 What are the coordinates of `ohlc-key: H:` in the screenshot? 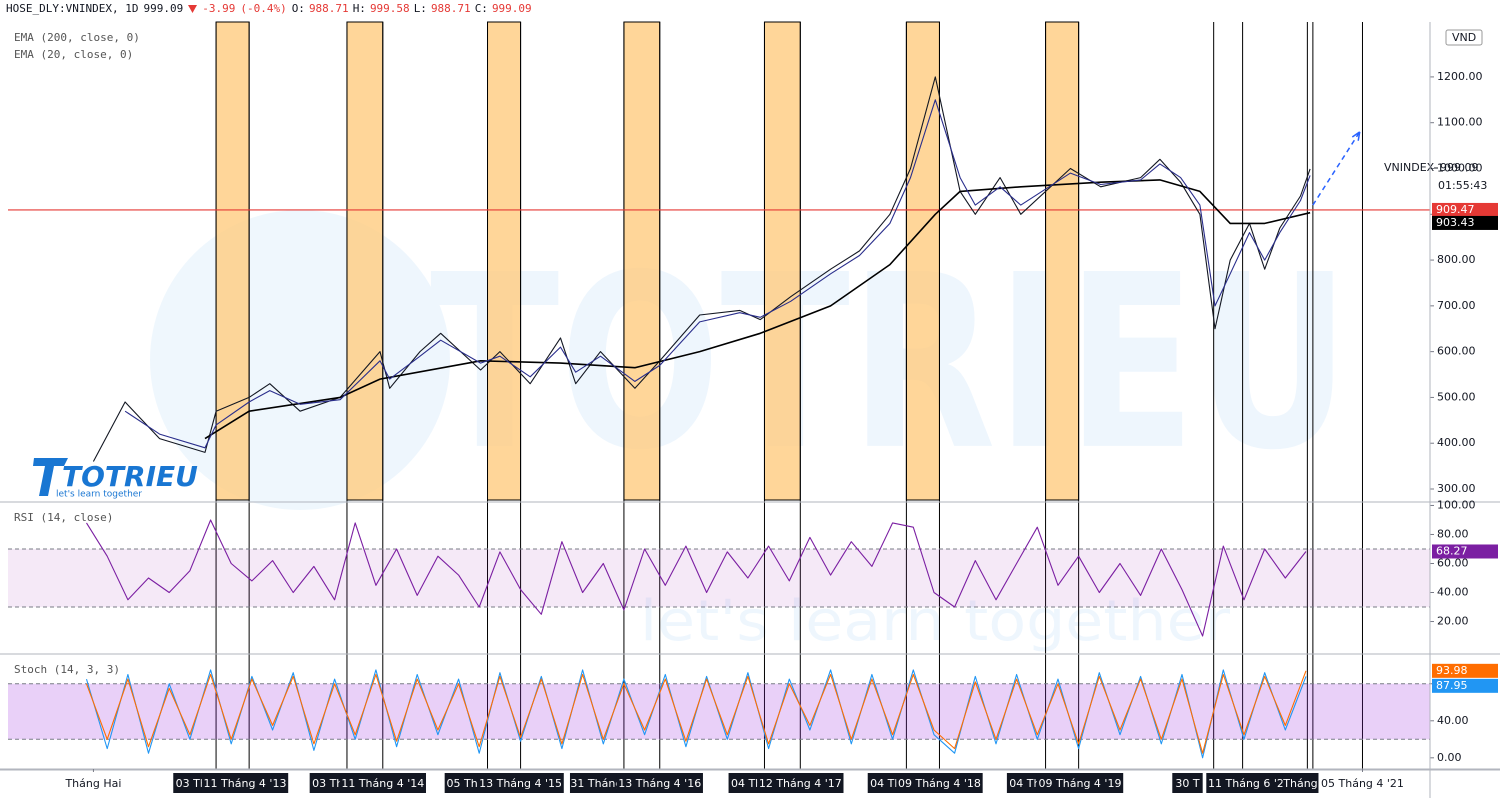 It's located at (359, 8).